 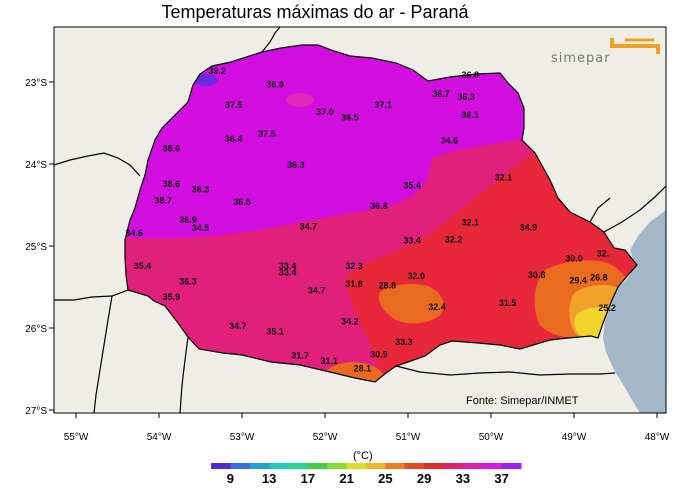 What do you see at coordinates (36, 165) in the screenshot?
I see `lat-tick-label: 24°S` at bounding box center [36, 165].